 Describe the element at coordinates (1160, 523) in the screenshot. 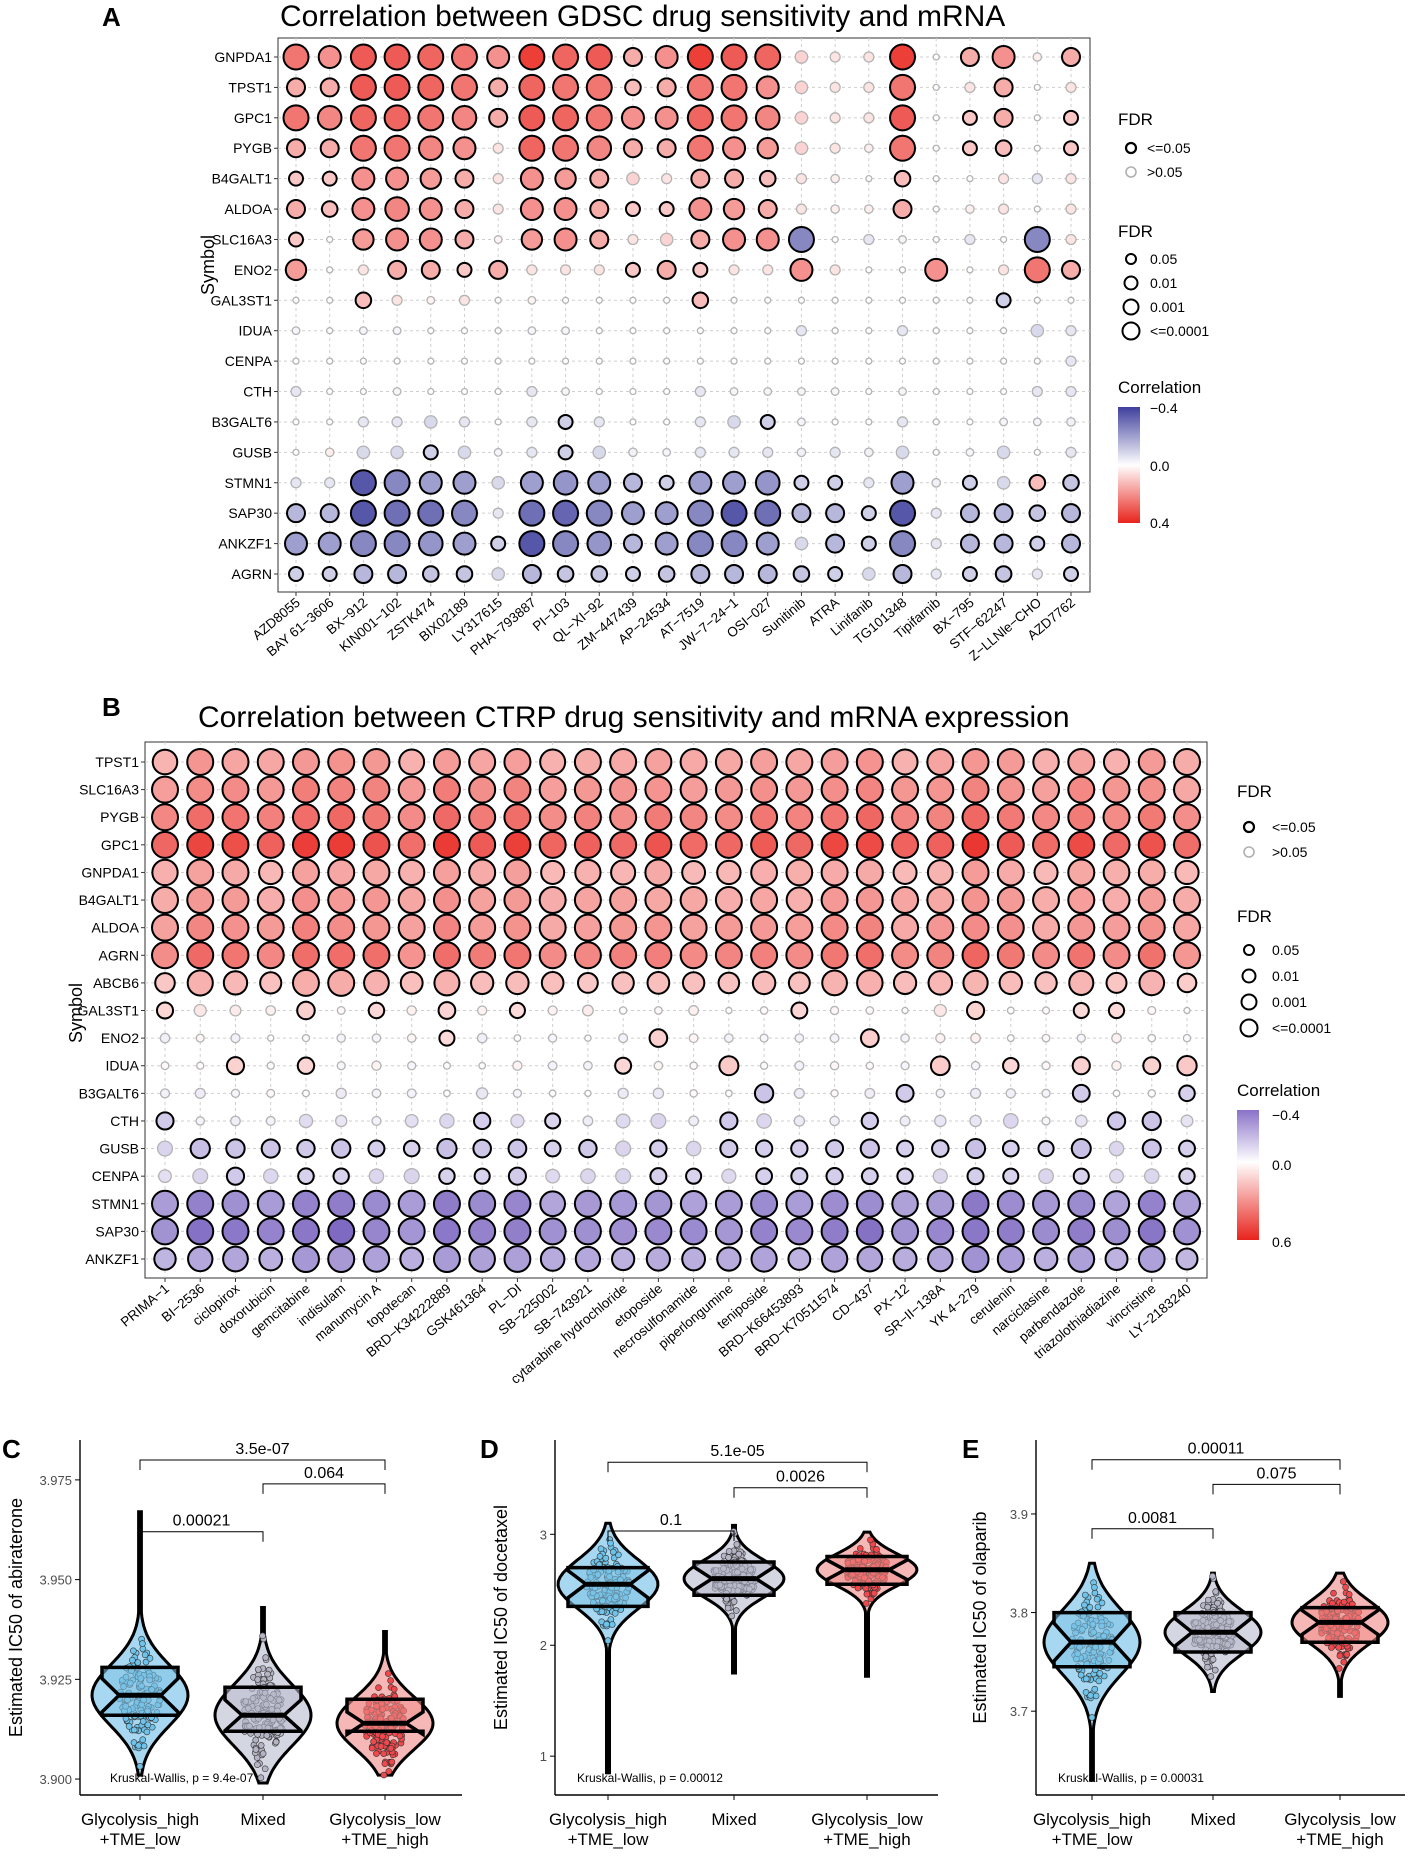

I see `legend-a-tick-3: 0.4` at that location.